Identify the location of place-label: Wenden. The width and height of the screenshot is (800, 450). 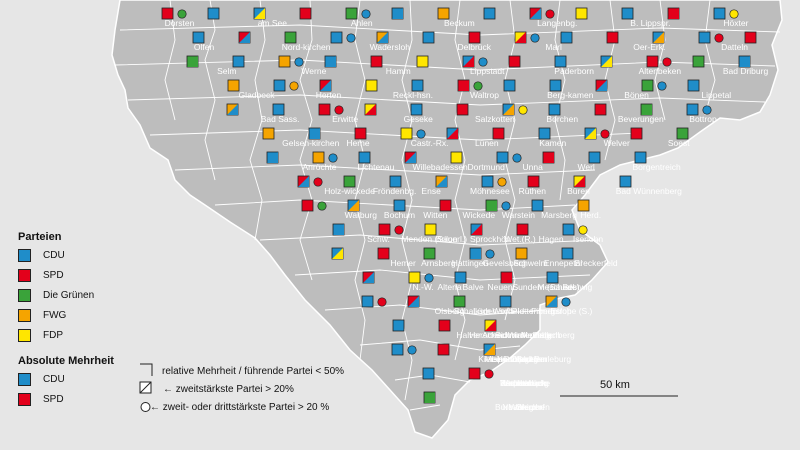
(516, 383).